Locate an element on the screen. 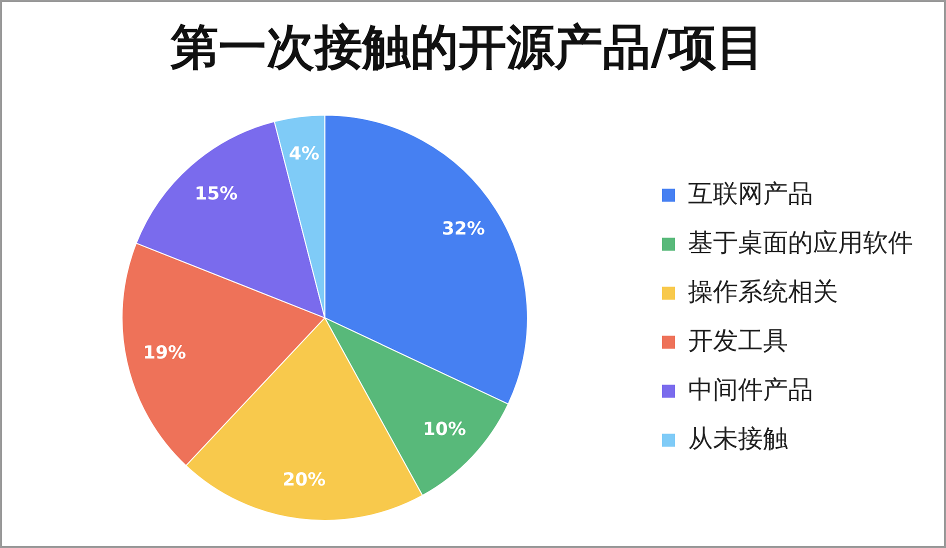 This screenshot has height=548, width=946. data-label: 15% is located at coordinates (216, 193).